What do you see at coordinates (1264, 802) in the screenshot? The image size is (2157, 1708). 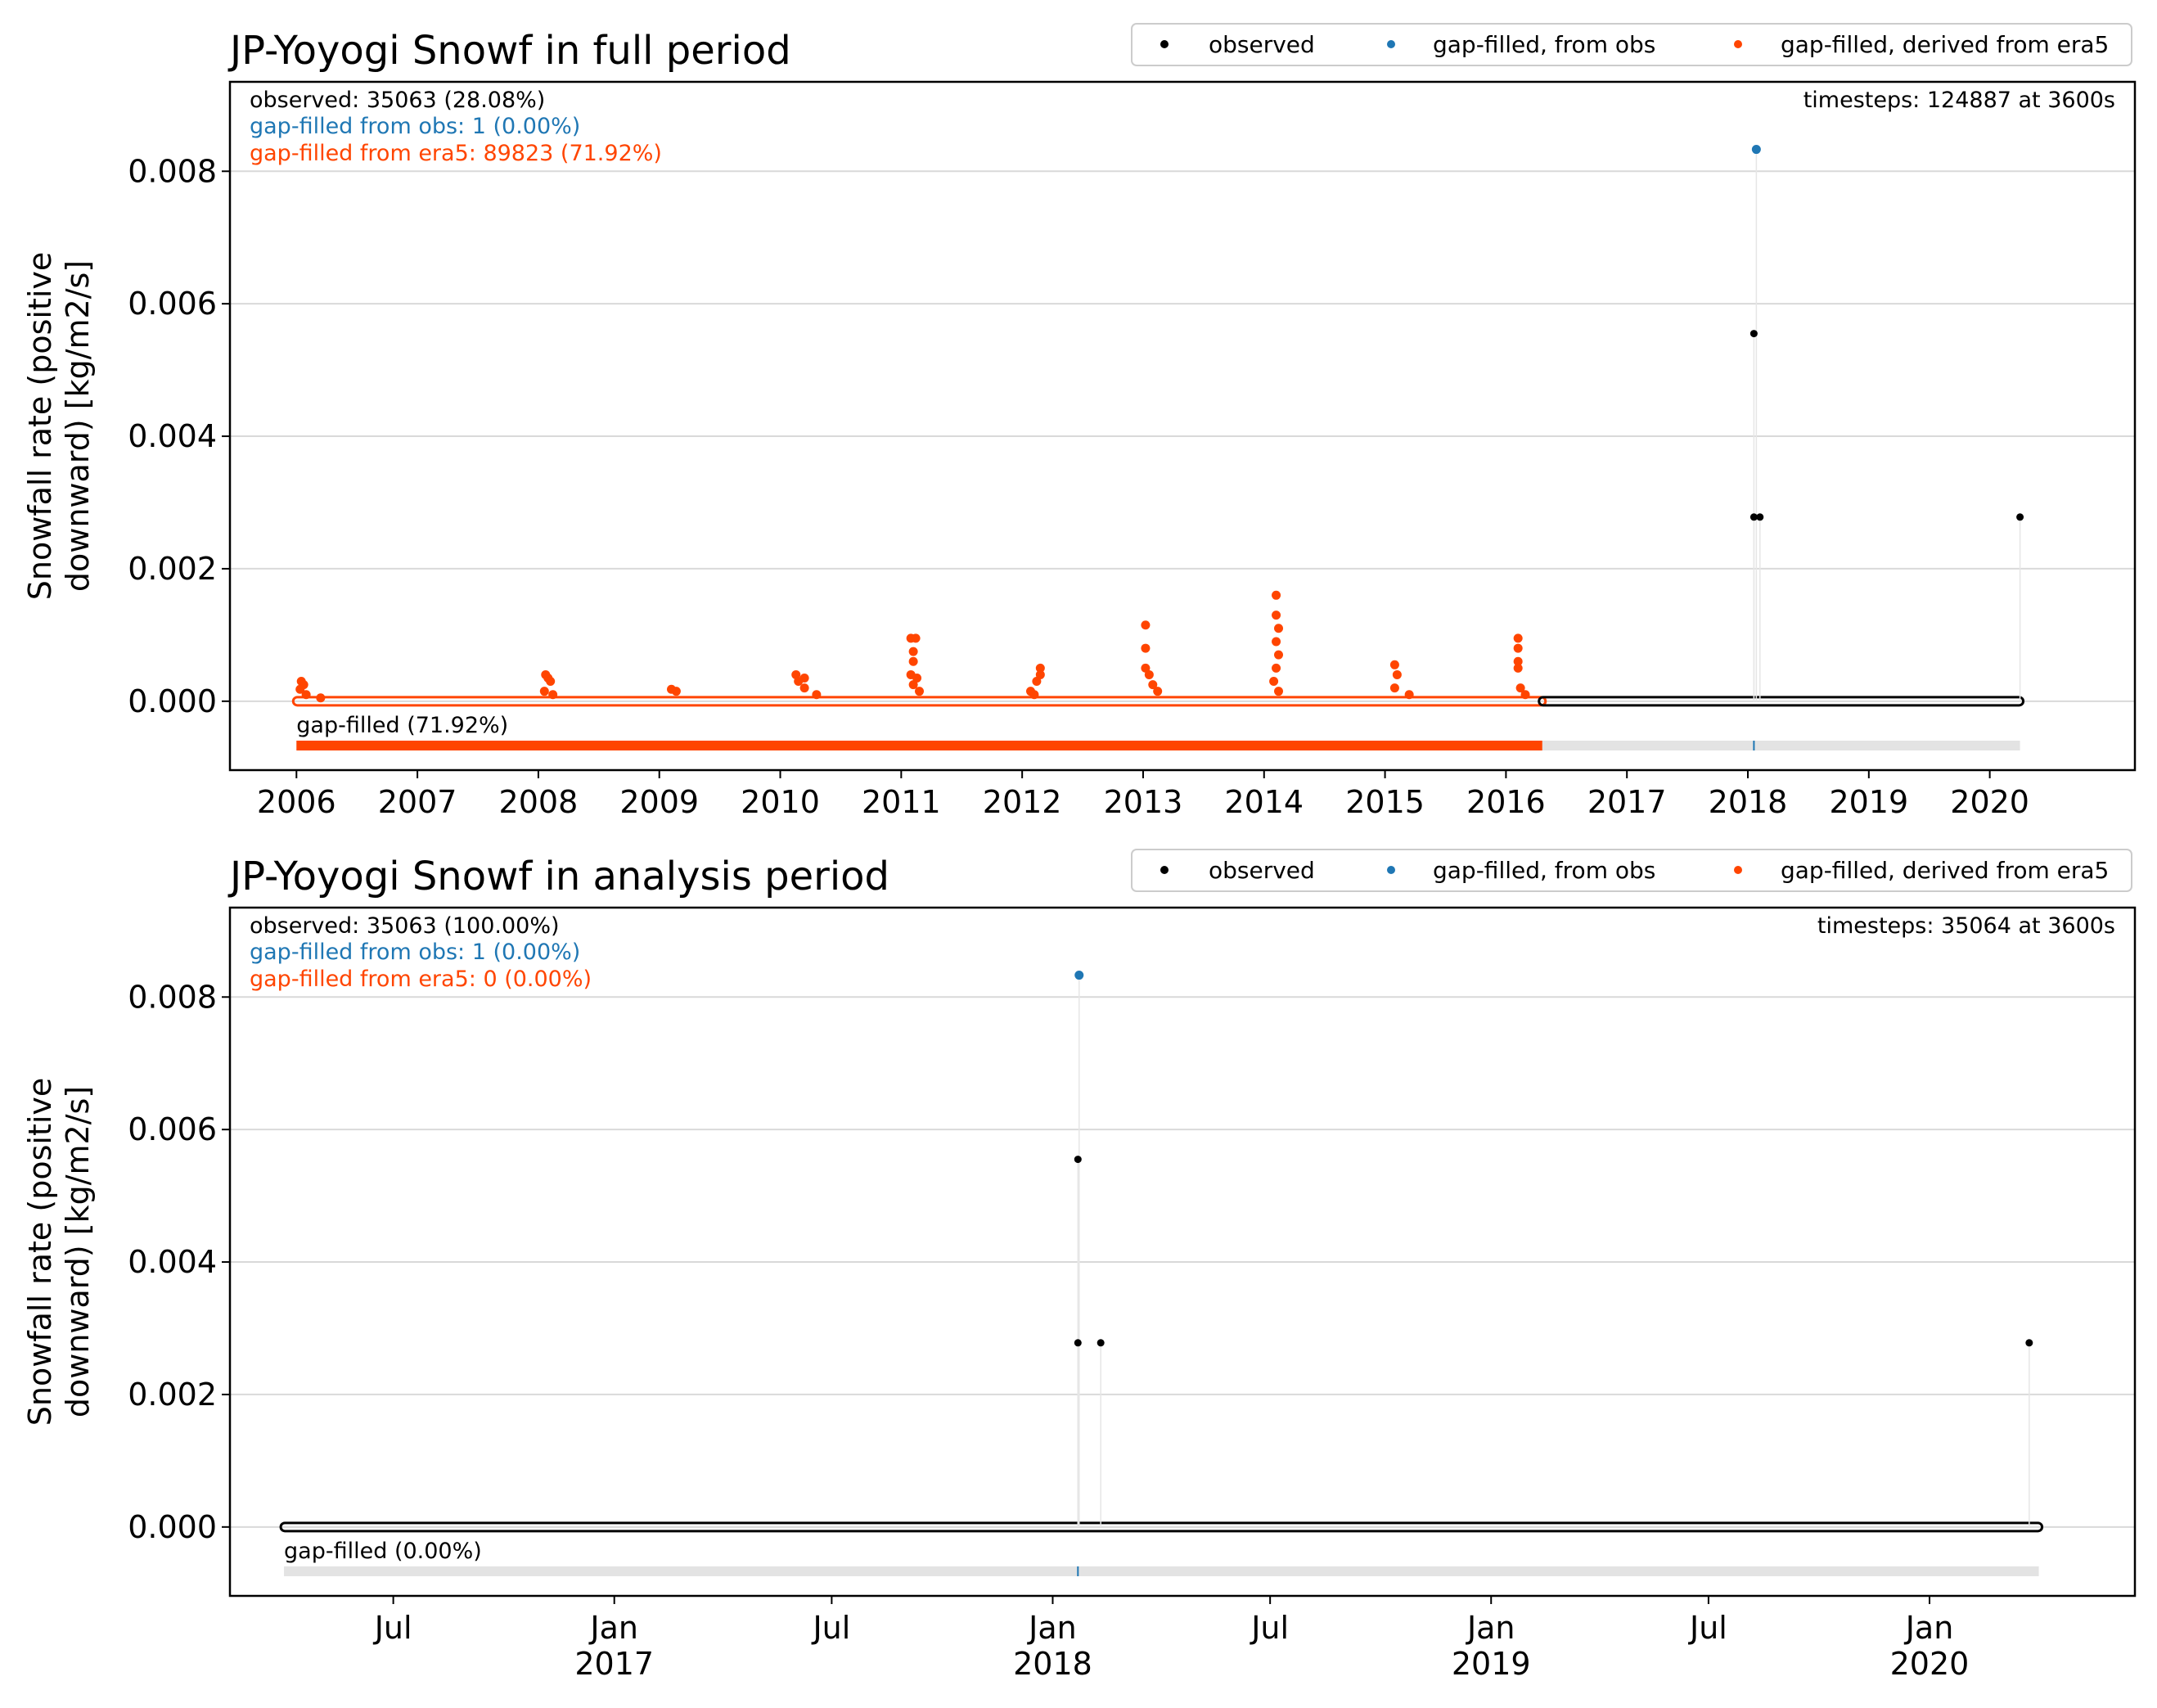 I see `chart1-x-tick-label: 2014` at bounding box center [1264, 802].